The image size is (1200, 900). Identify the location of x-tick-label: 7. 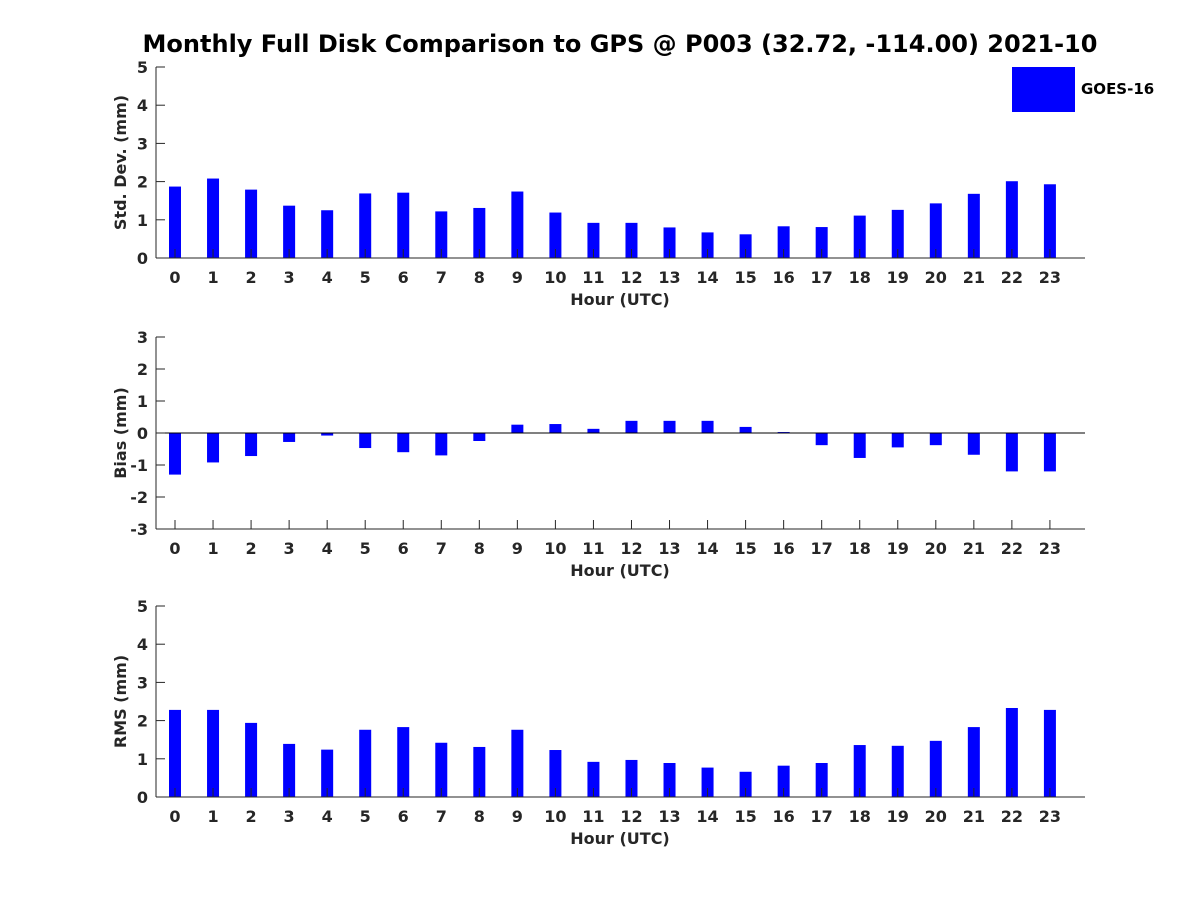
(441, 277).